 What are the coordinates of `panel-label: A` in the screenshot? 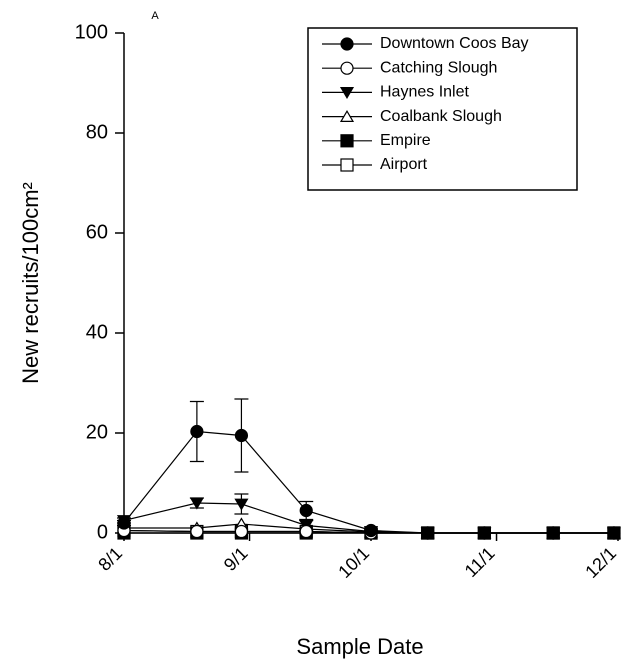 It's located at (155, 16).